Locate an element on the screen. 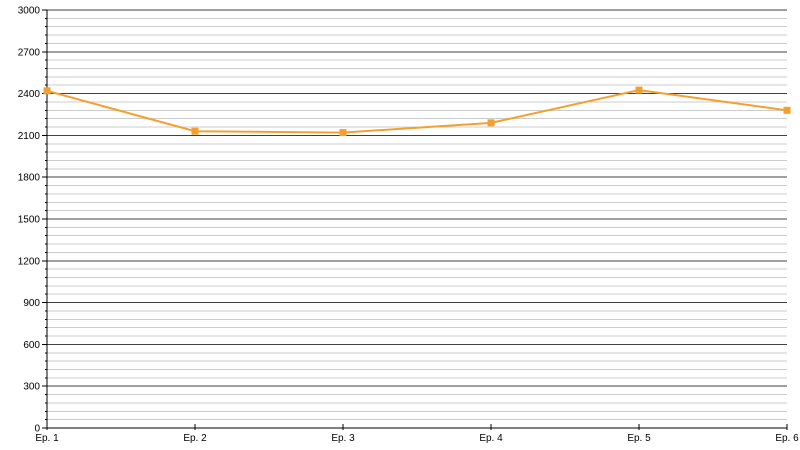 Image resolution: width=800 pixels, height=450 pixels. y-axis-tick-label: 0 is located at coordinates (37, 429).